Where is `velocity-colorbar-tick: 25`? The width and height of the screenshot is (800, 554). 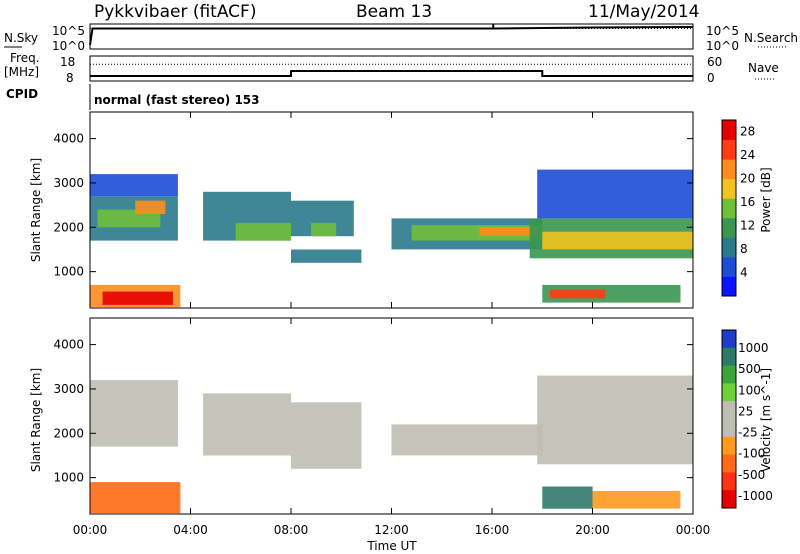 velocity-colorbar-tick: 25 is located at coordinates (745, 411).